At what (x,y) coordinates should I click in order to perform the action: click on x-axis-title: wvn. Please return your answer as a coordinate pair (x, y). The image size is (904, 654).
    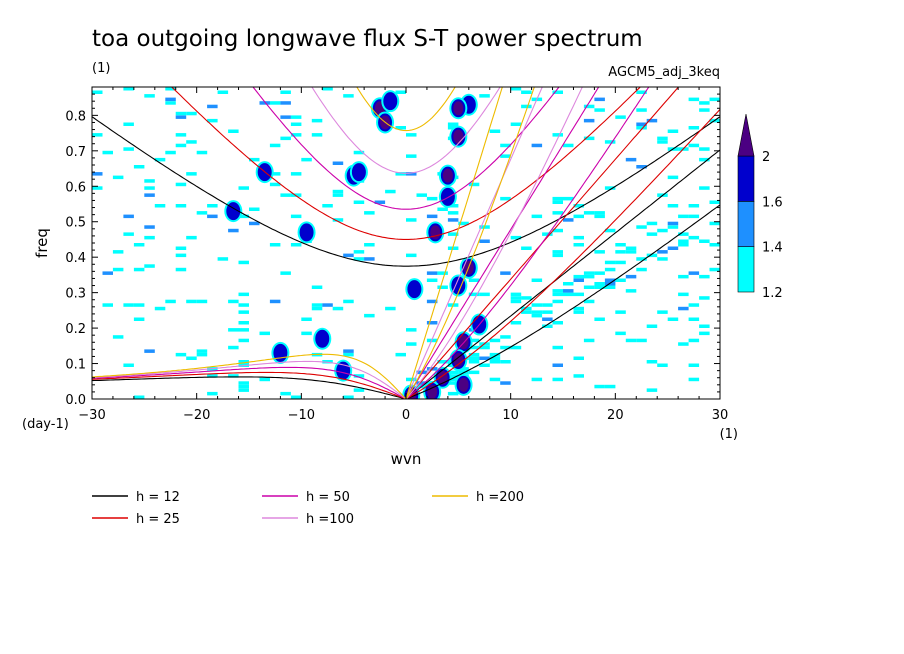
    Looking at the image, I should click on (406, 459).